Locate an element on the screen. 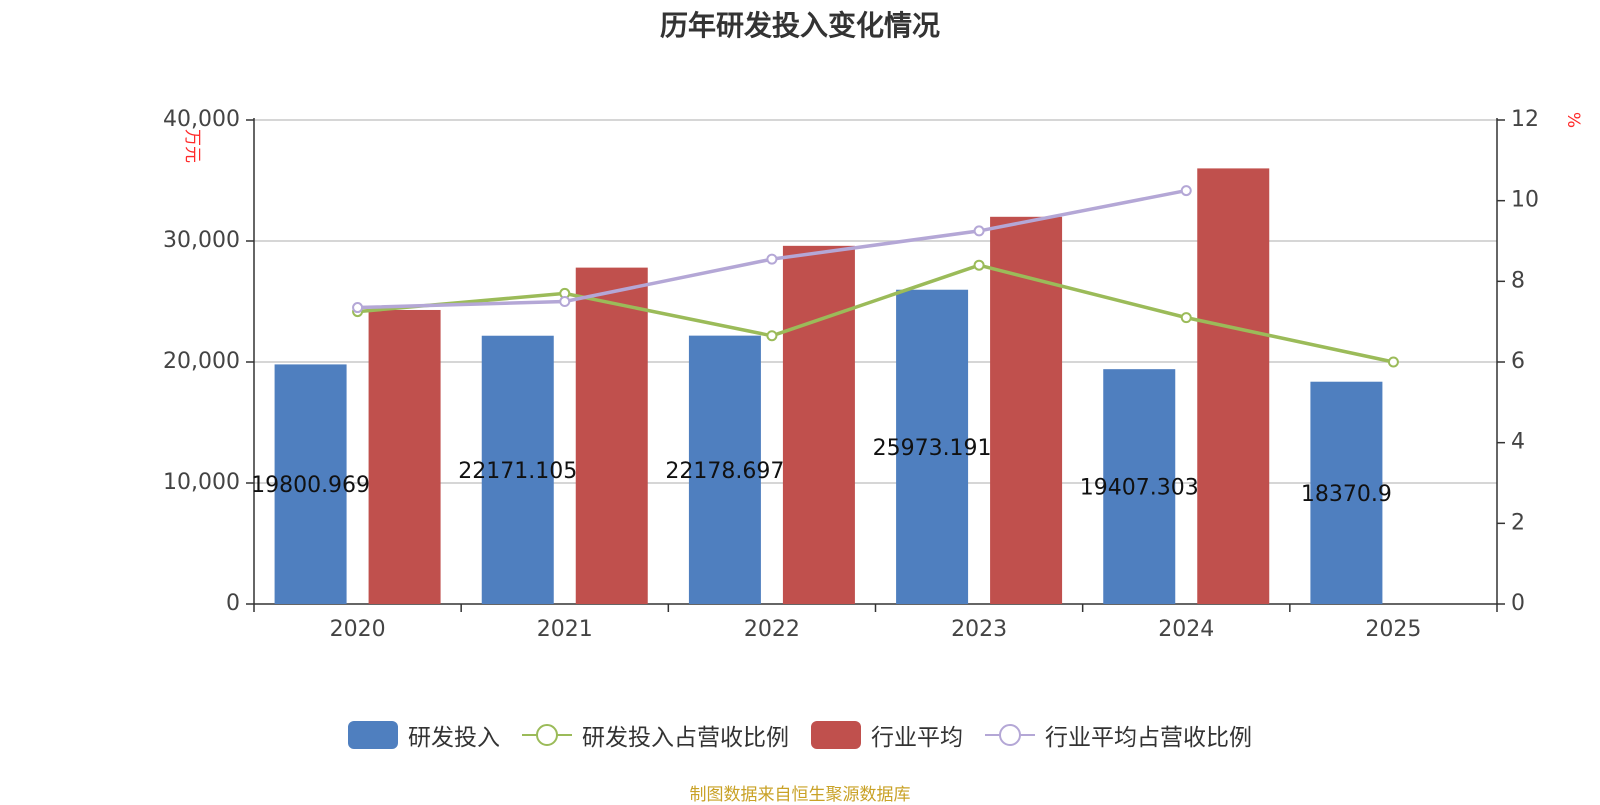  data-label: 19407.303 is located at coordinates (1139, 488).